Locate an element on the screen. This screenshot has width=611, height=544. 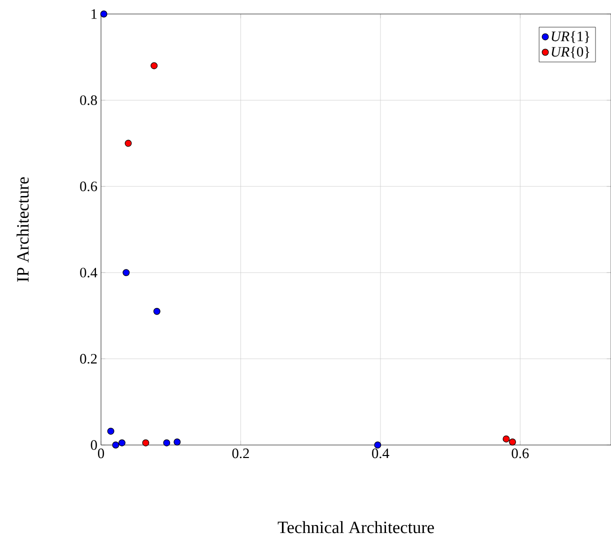
x-tick-label: 0.4 is located at coordinates (381, 453).